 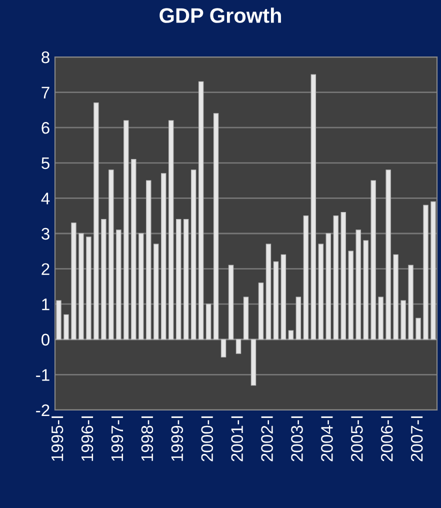 I want to click on x-tick-label: 2004-I, so click(x=327, y=439).